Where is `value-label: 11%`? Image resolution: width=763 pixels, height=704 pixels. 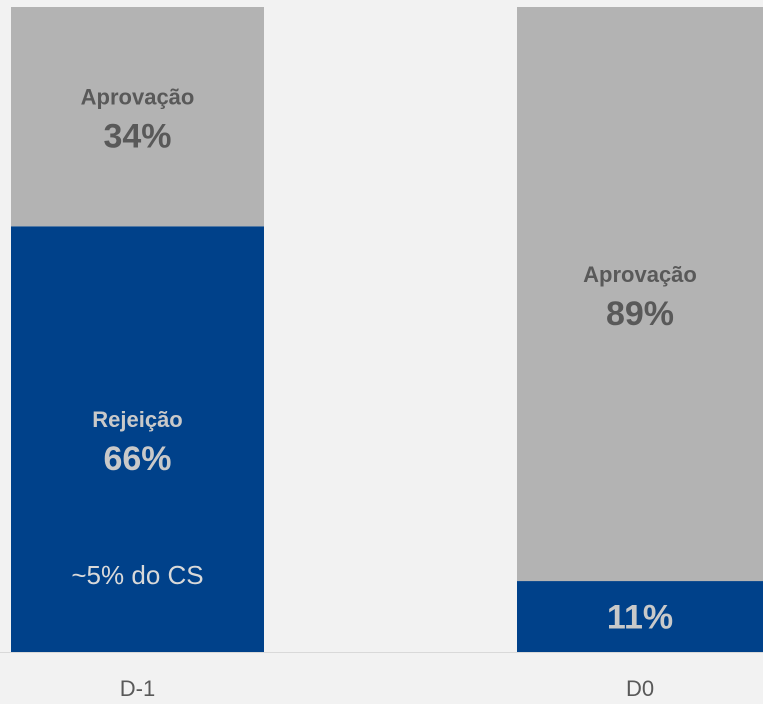
value-label: 11% is located at coordinates (640, 618).